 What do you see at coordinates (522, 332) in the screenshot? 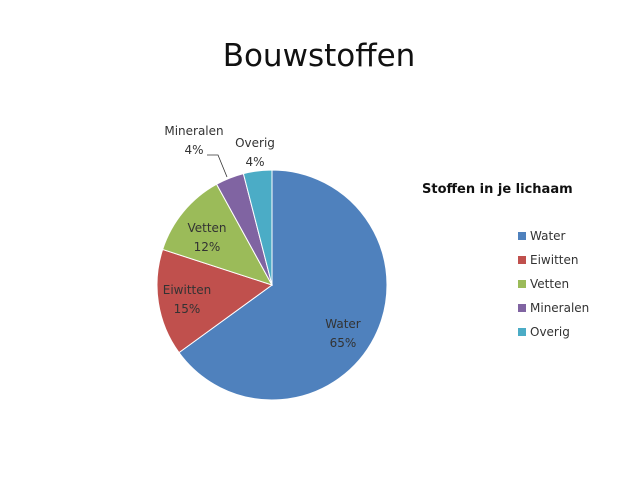
I see `legend-swatch-overig` at bounding box center [522, 332].